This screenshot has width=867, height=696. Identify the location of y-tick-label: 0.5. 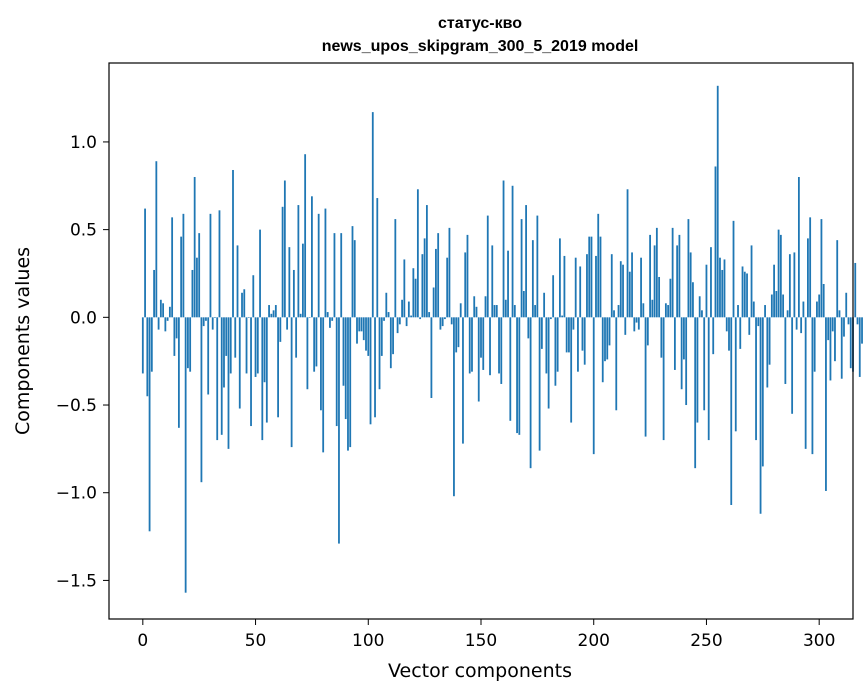
(83, 231).